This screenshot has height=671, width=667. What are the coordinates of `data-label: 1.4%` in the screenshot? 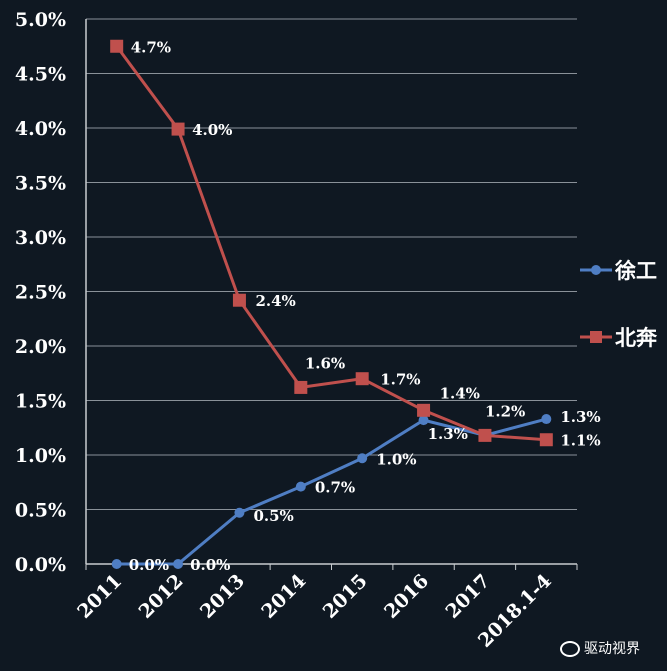 It's located at (460, 393).